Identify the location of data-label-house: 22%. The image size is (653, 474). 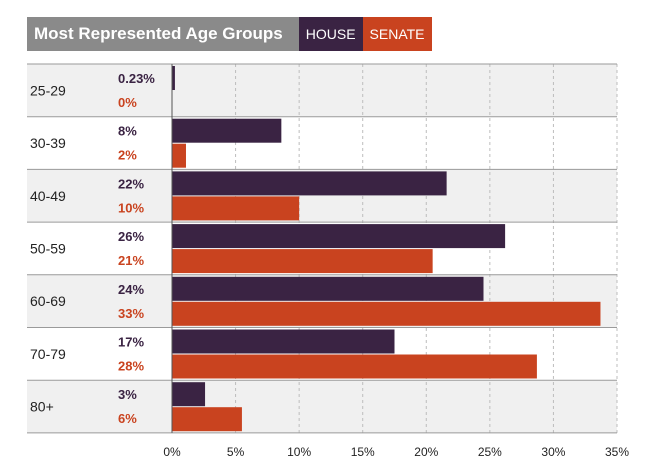
(131, 183).